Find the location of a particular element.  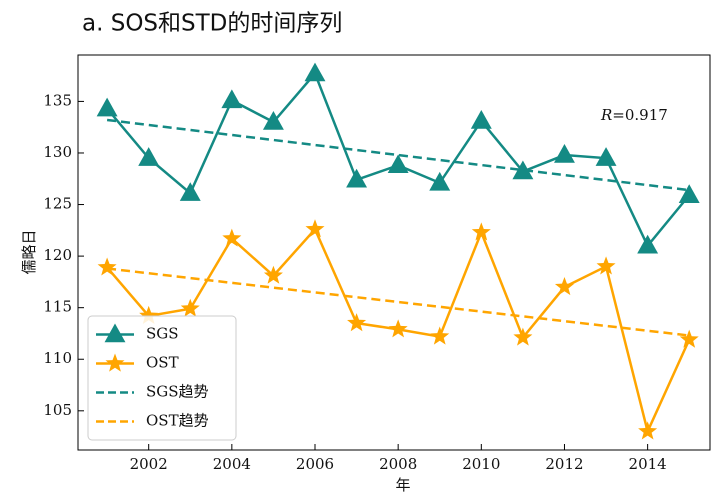

legend-label: OST趋势 is located at coordinates (177, 421).